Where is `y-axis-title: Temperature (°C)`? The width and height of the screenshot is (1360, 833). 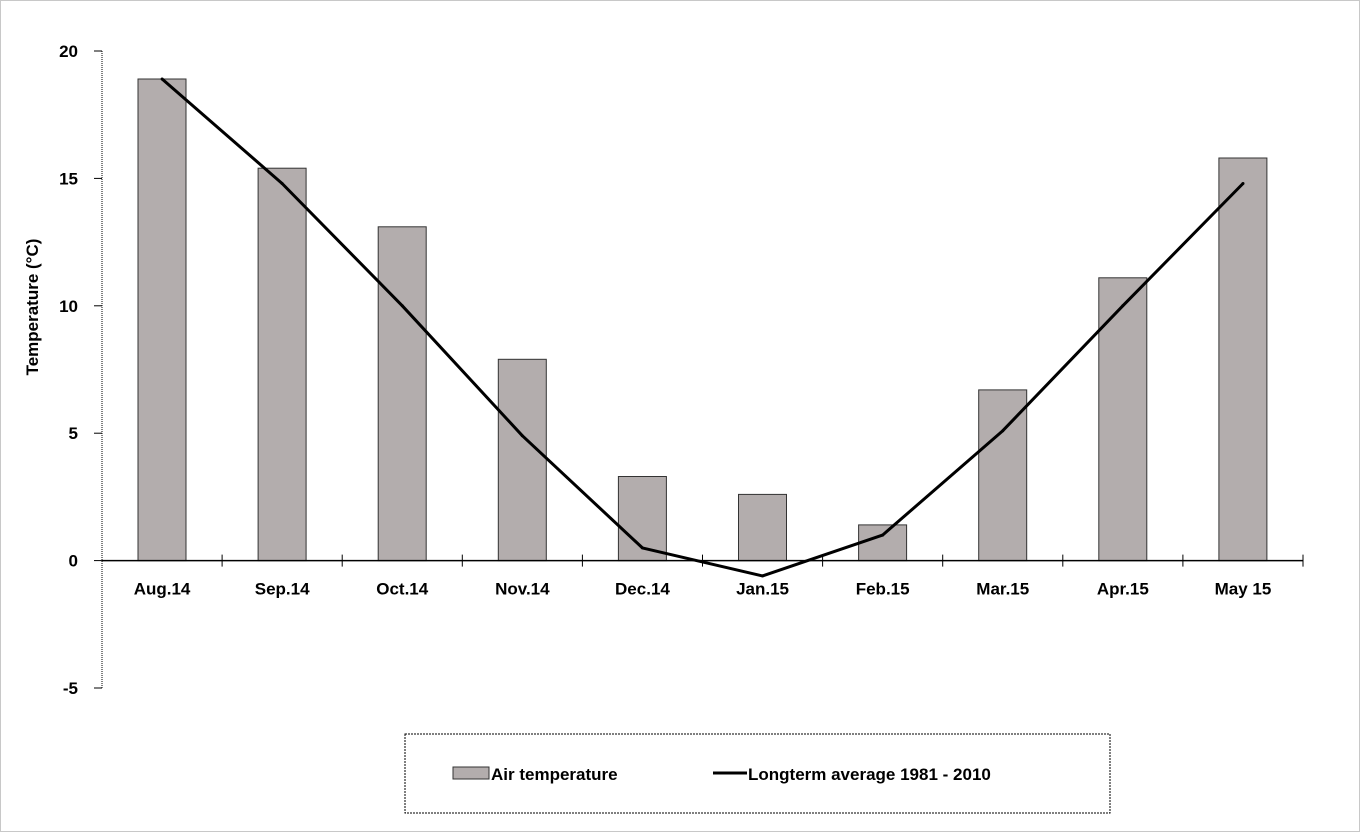
y-axis-title: Temperature (°C) is located at coordinates (32, 307).